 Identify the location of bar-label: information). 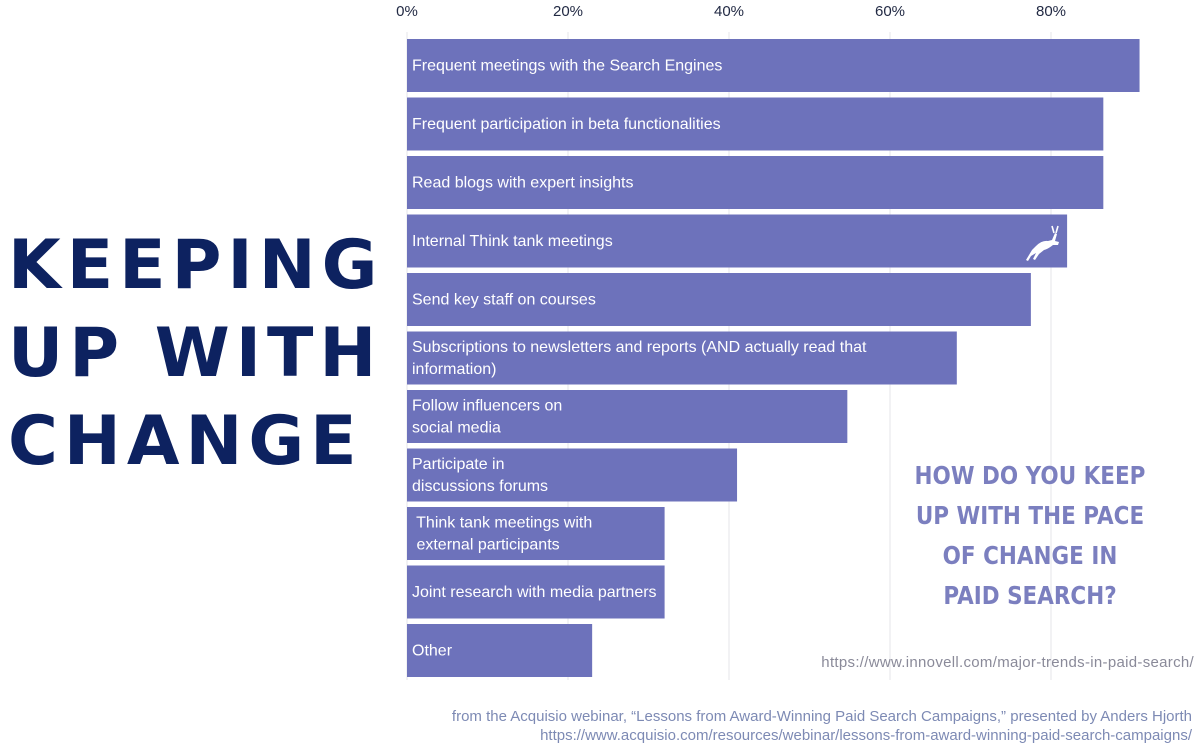
(454, 369).